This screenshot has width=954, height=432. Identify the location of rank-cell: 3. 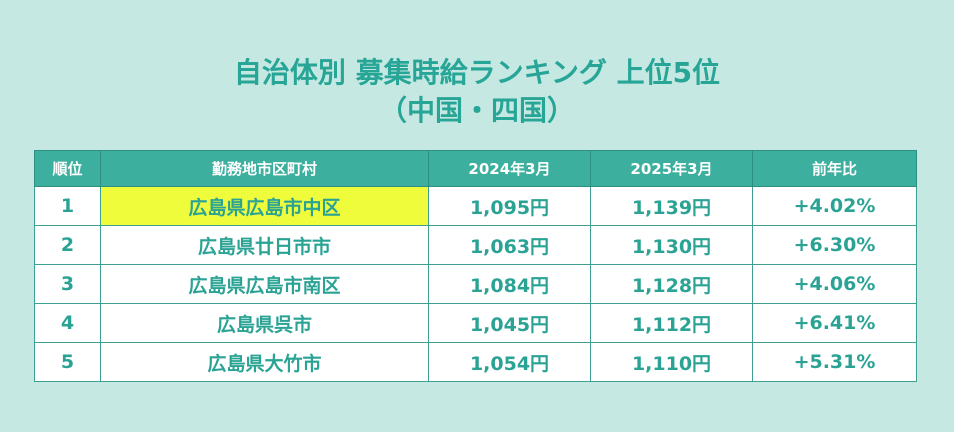
(67, 284).